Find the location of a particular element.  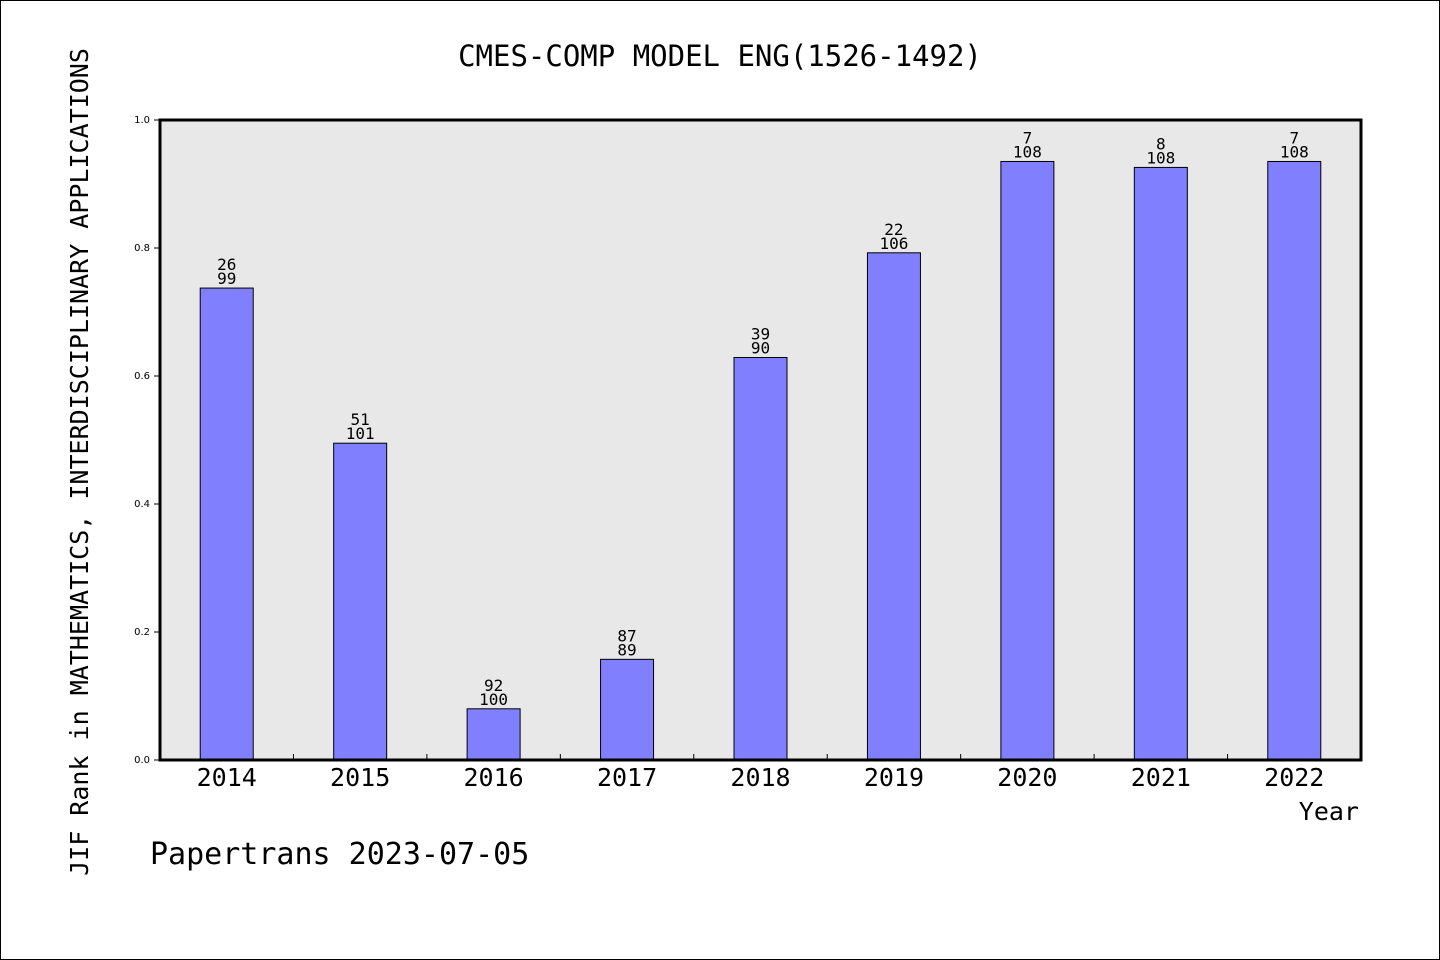

rank-label: 92 is located at coordinates (493, 685).